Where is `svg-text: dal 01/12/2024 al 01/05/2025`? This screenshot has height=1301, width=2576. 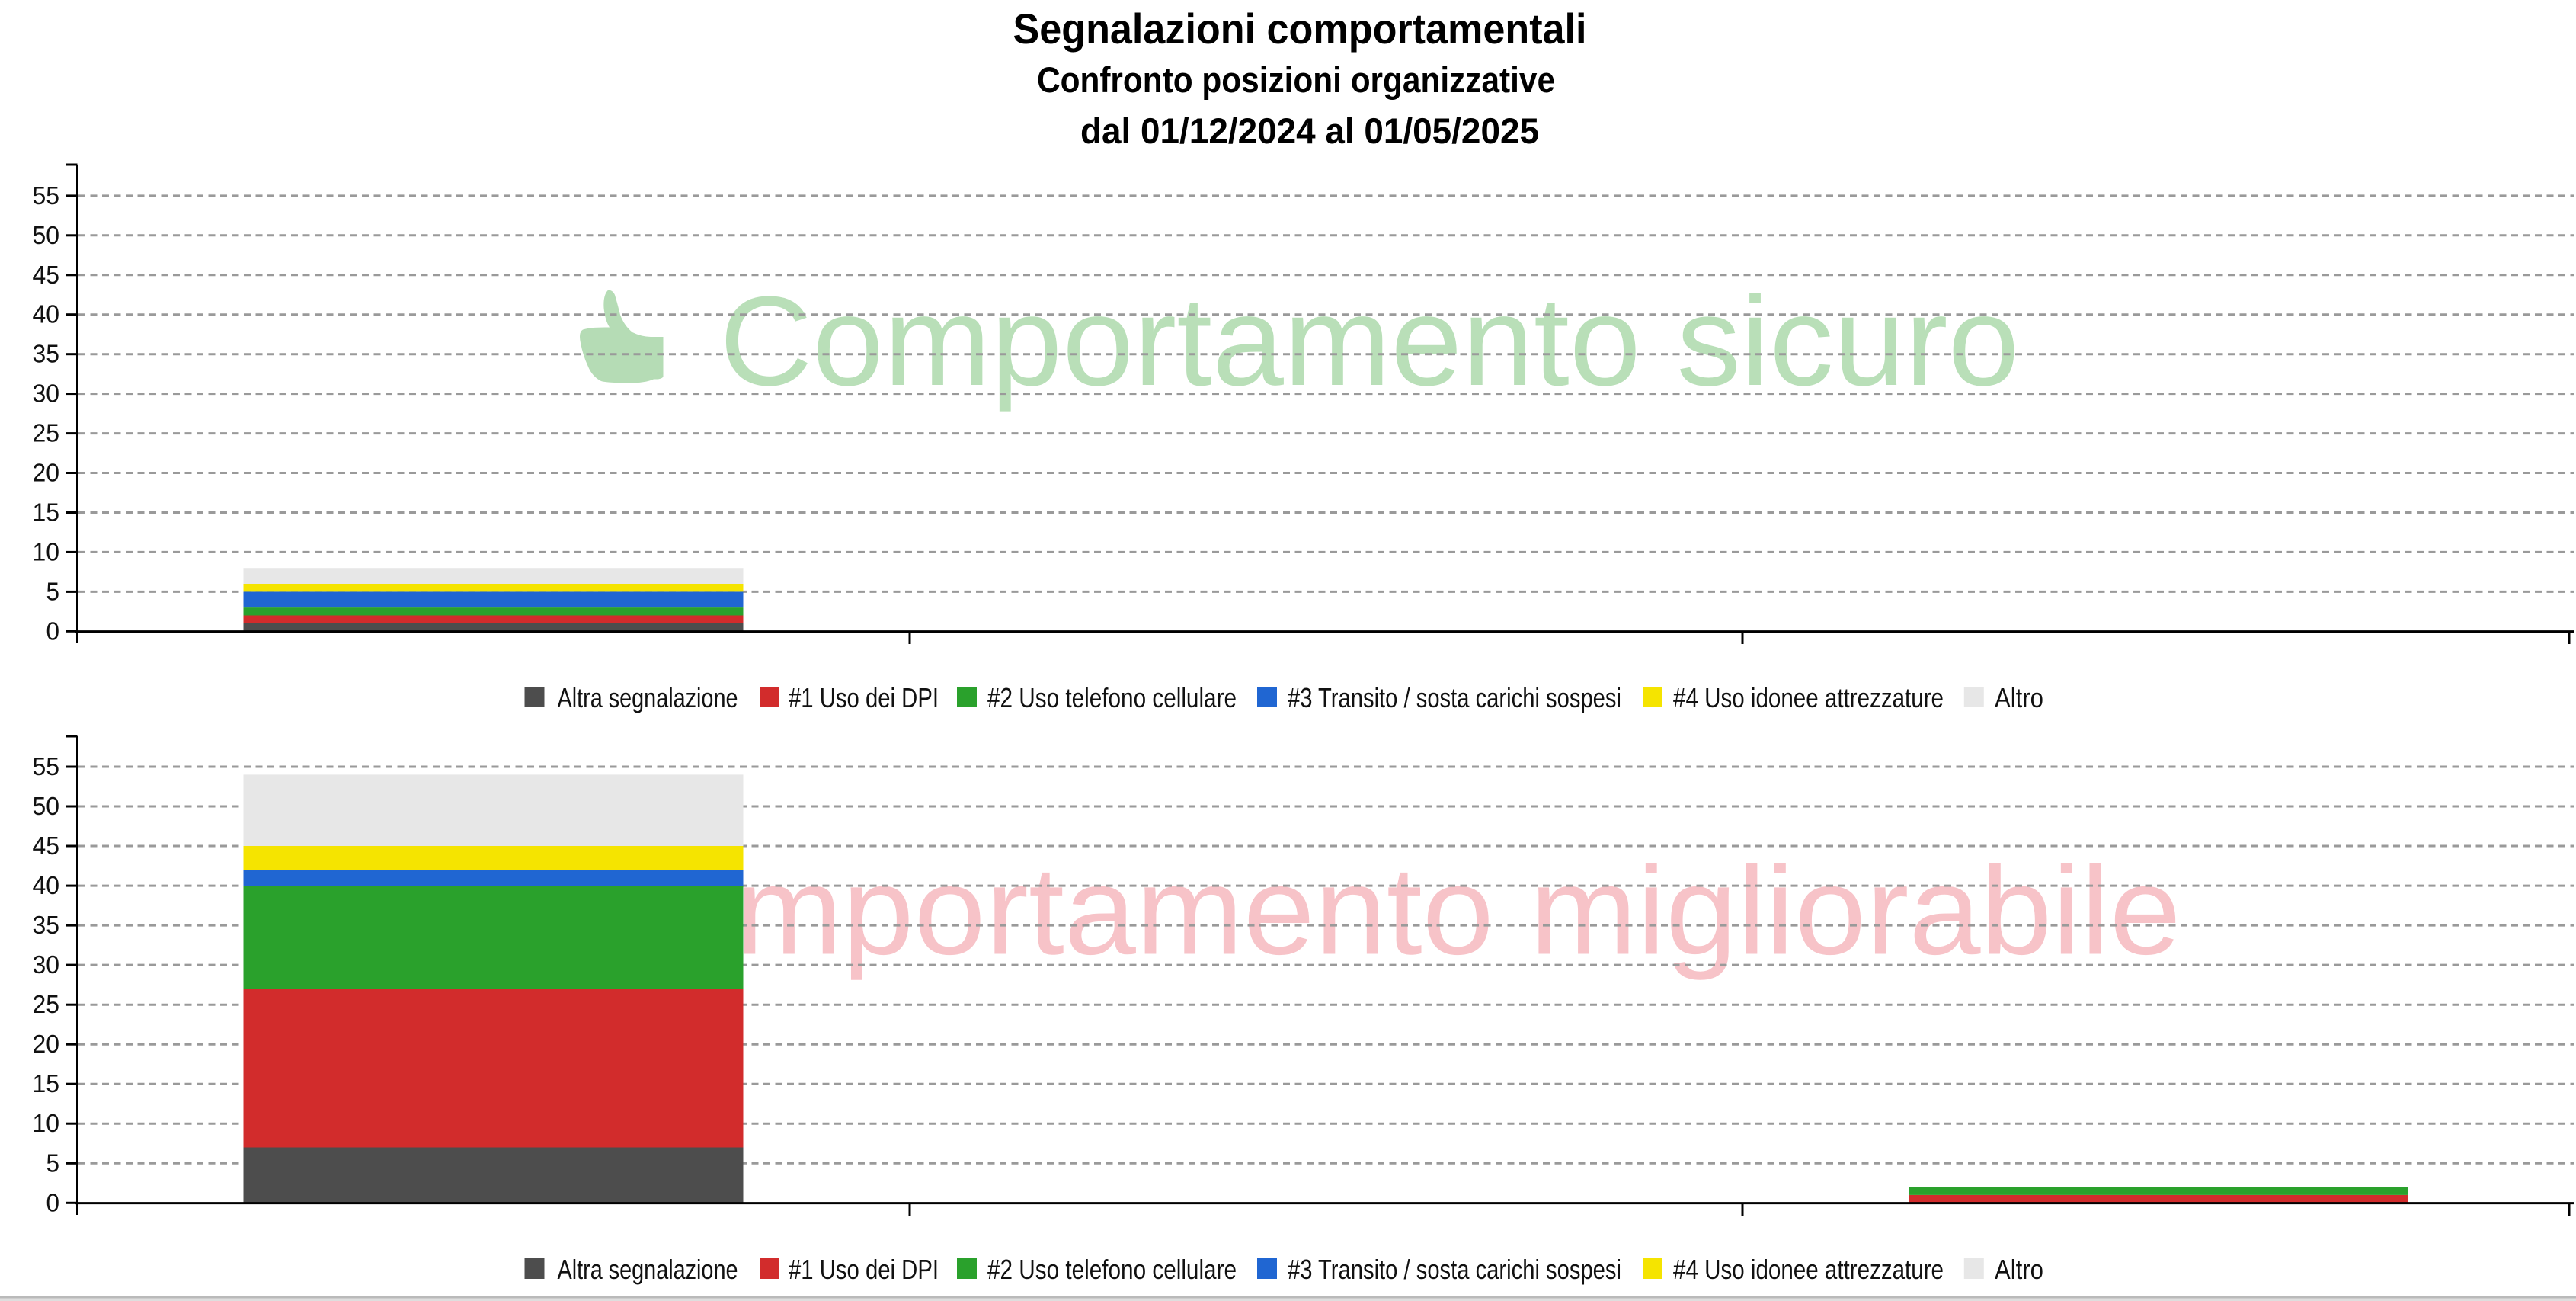 svg-text: dal 01/12/2024 al 01/05/2025 is located at coordinates (1309, 131).